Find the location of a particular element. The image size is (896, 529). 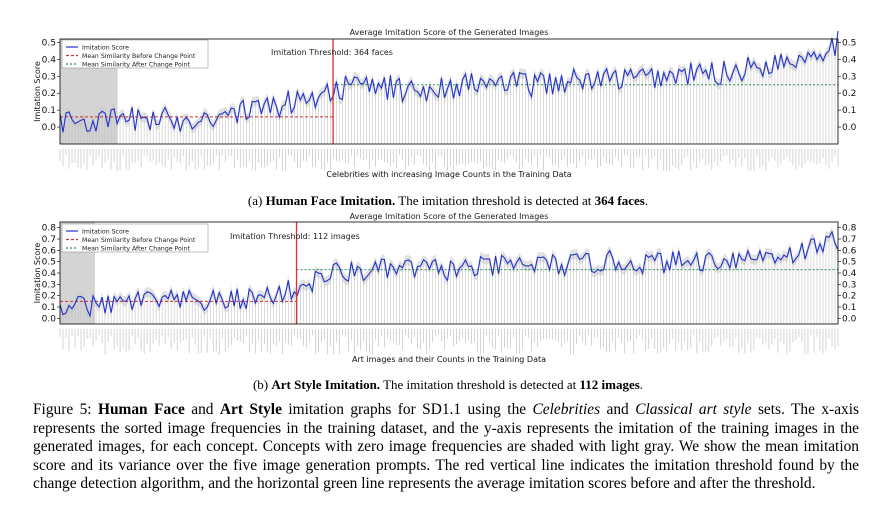

fig-caption-b2: Art Style is located at coordinates (250, 409).